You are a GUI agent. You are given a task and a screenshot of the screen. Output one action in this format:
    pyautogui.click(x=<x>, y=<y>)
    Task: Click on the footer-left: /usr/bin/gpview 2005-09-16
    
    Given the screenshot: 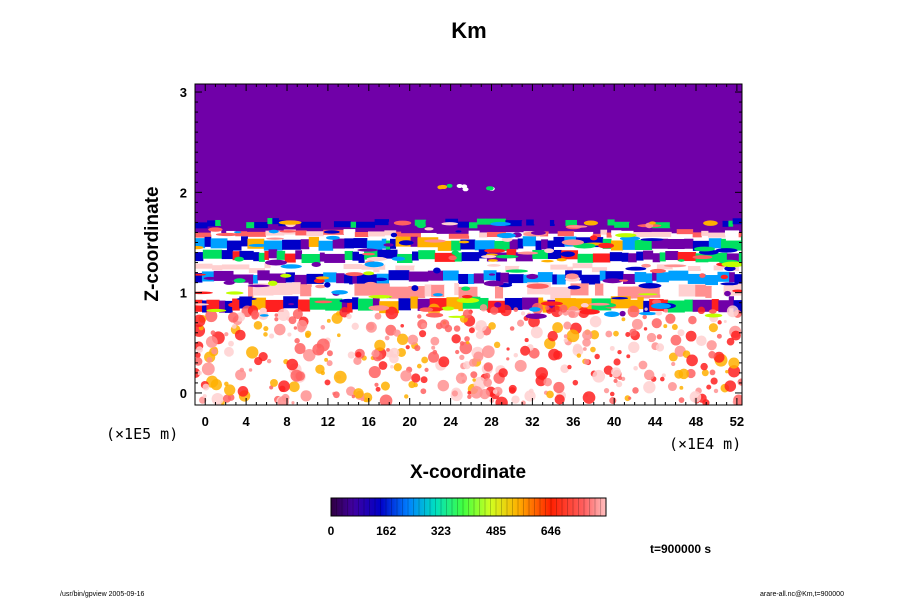 What is the action you would take?
    pyautogui.click(x=102, y=594)
    